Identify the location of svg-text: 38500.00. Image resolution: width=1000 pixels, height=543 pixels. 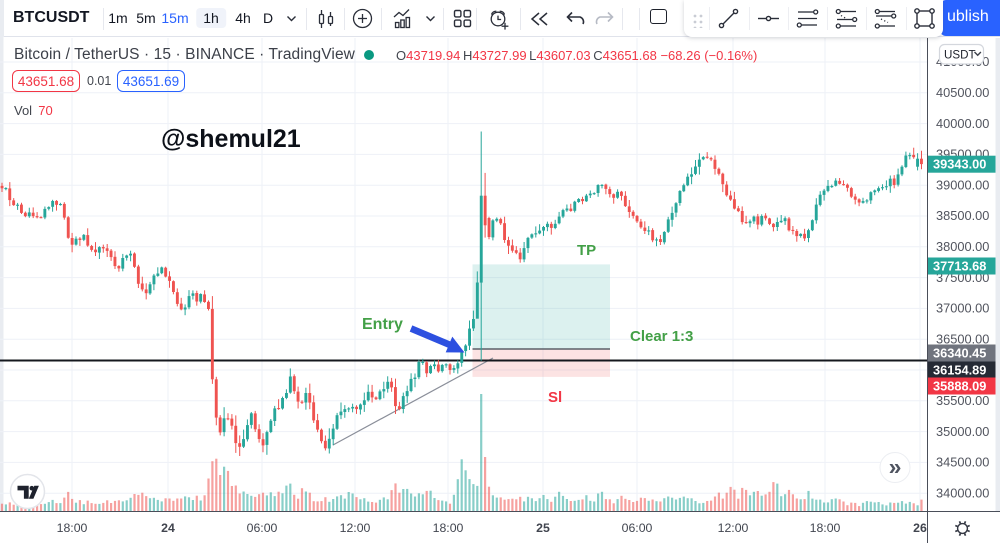
(962, 215).